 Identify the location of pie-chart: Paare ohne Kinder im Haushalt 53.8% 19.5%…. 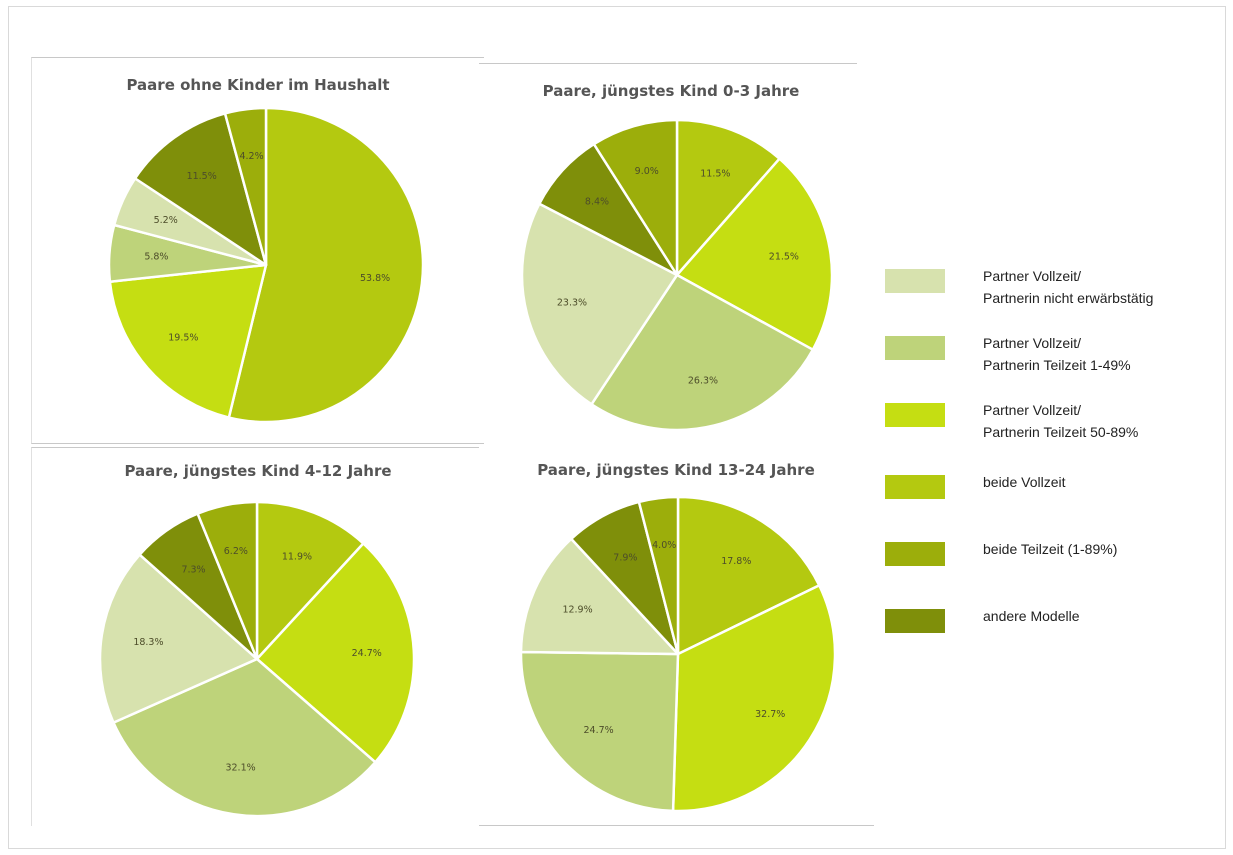
(266, 250).